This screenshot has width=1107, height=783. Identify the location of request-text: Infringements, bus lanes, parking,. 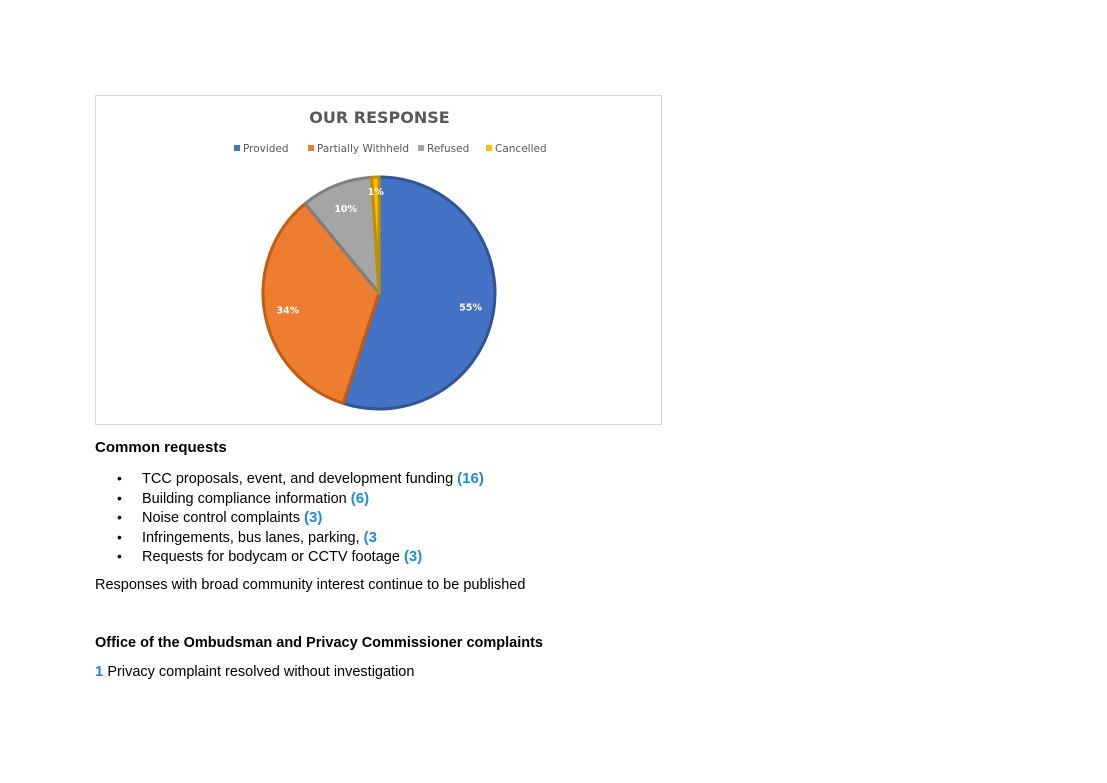
(253, 537).